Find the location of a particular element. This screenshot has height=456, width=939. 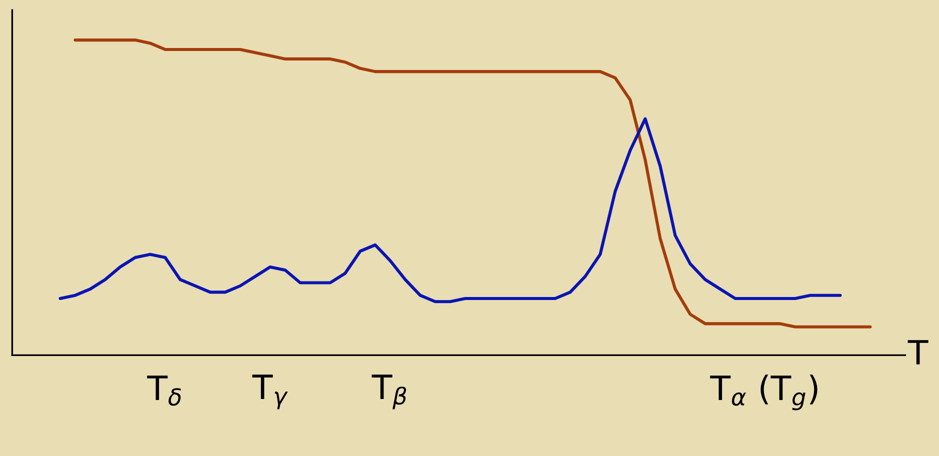

x-tick-label: T$_{β}$ is located at coordinates (389, 392).